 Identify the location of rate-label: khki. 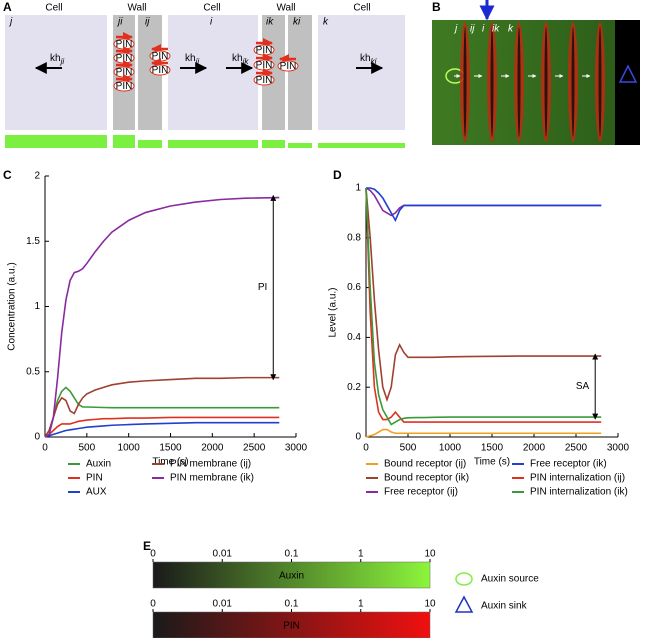
(368, 59).